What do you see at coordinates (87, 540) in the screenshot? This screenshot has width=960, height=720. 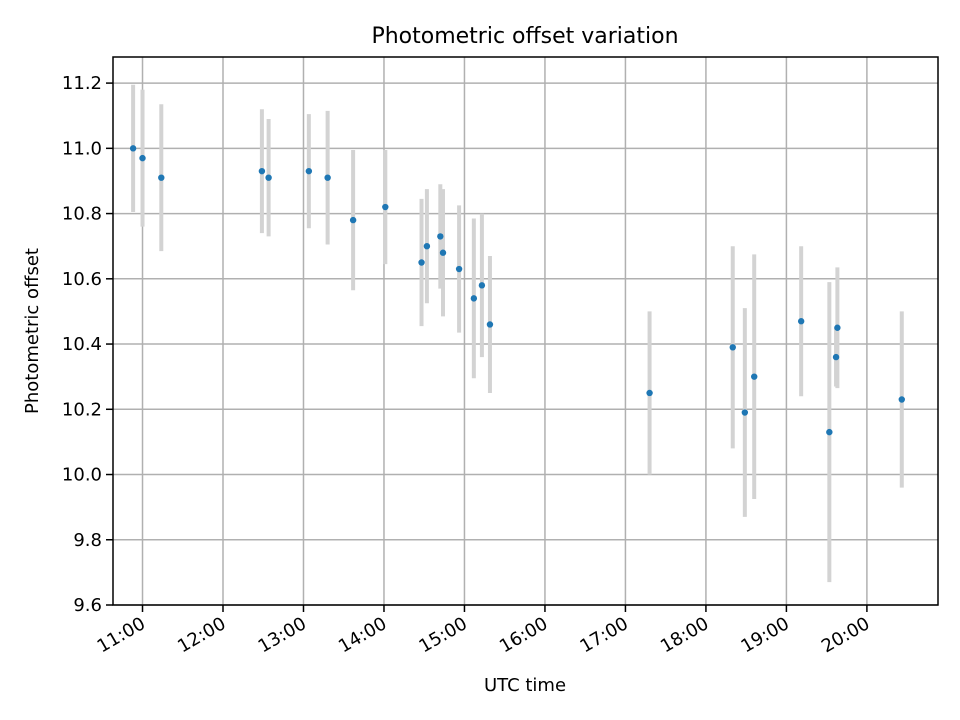 I see `y-tick-label: 9.8` at bounding box center [87, 540].